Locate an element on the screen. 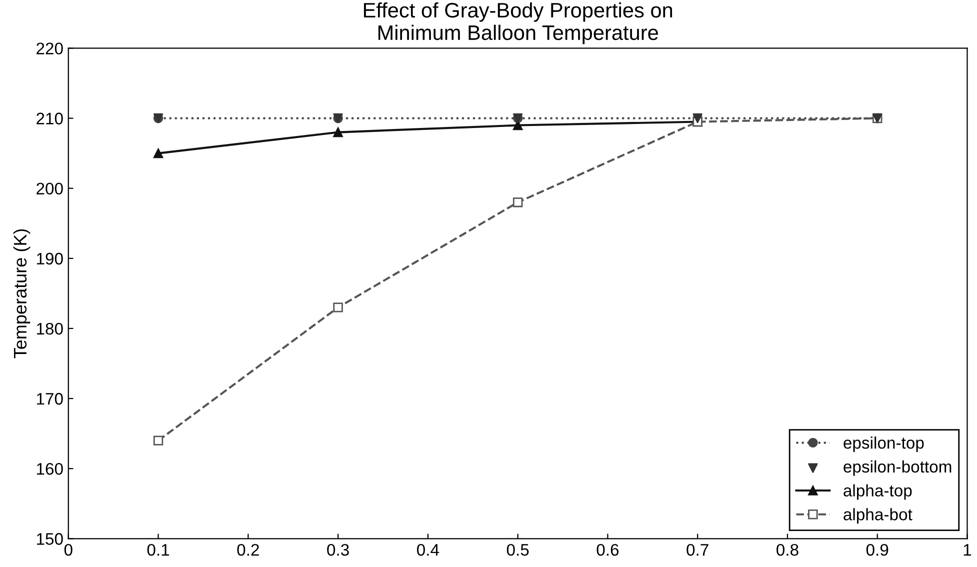 Image resolution: width=977 pixels, height=567 pixels. y-tick-label: 180 is located at coordinates (49, 328).